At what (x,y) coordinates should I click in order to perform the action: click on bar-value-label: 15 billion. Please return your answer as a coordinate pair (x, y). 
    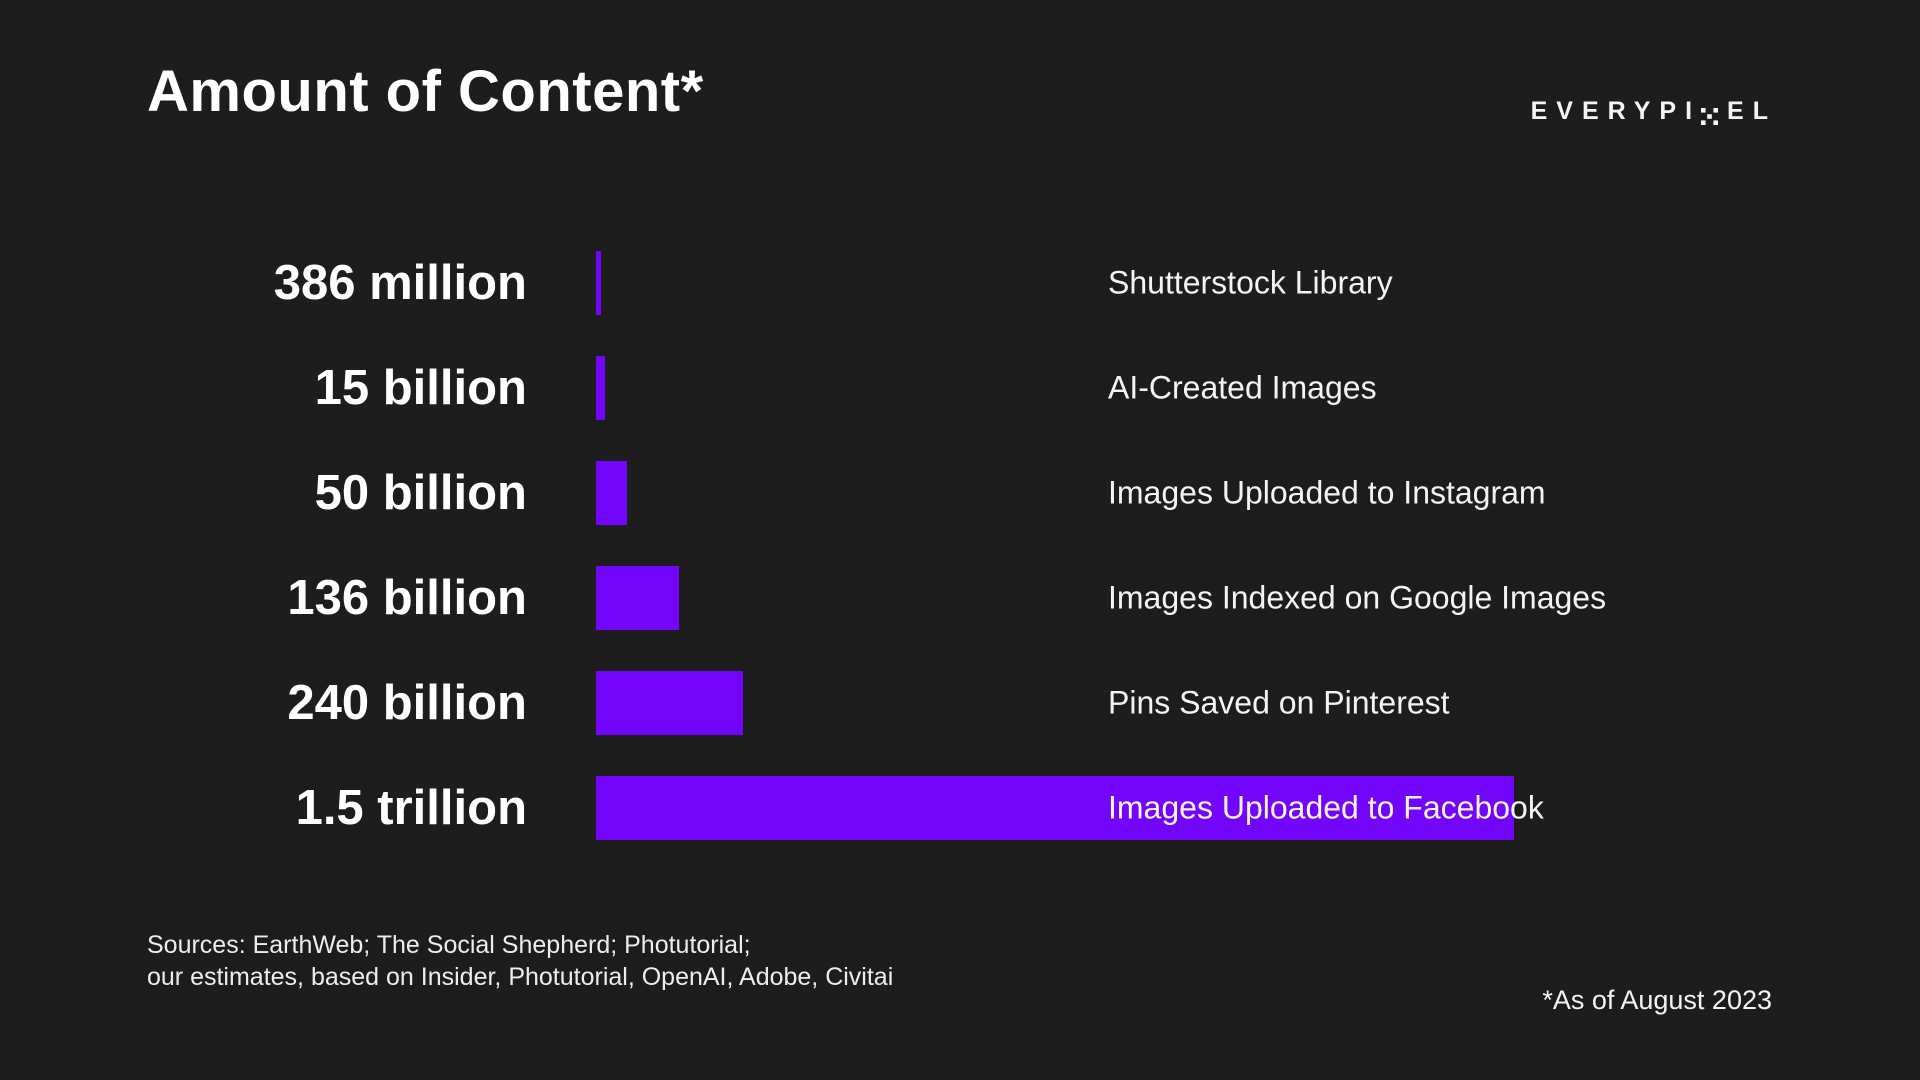
    Looking at the image, I should click on (420, 387).